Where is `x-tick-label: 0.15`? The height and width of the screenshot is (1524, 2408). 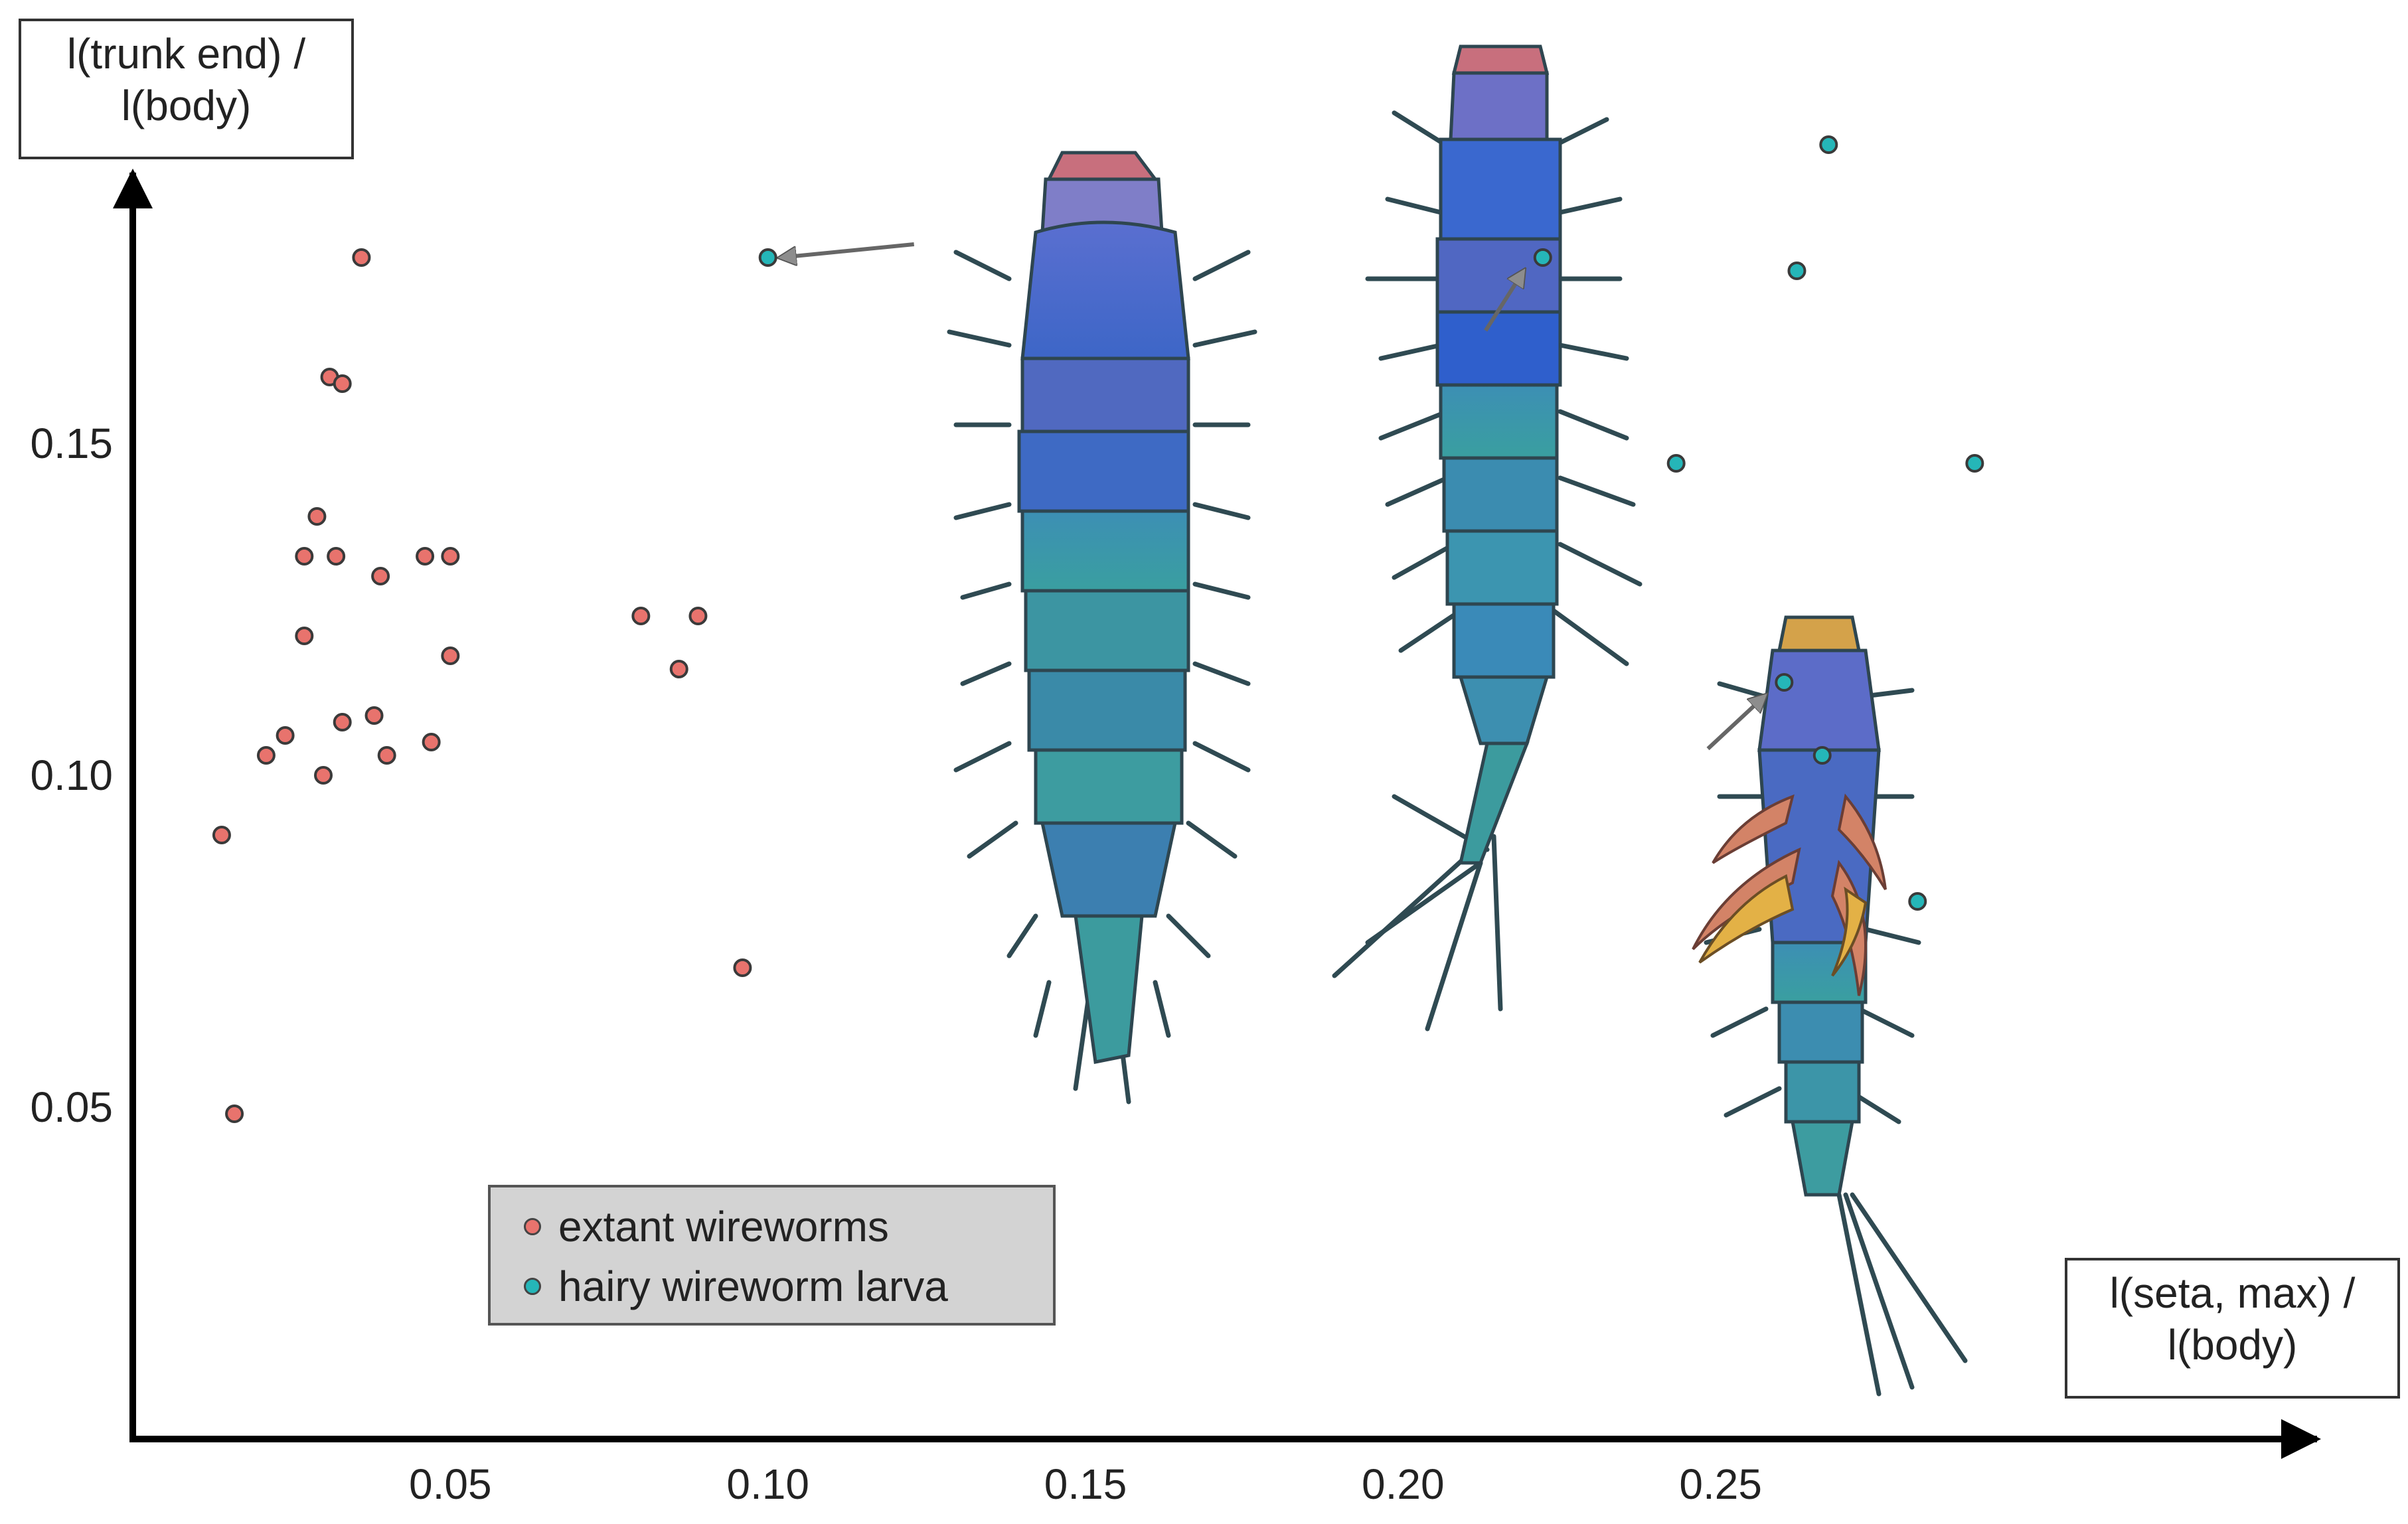 x-tick-label: 0.15 is located at coordinates (1085, 1484).